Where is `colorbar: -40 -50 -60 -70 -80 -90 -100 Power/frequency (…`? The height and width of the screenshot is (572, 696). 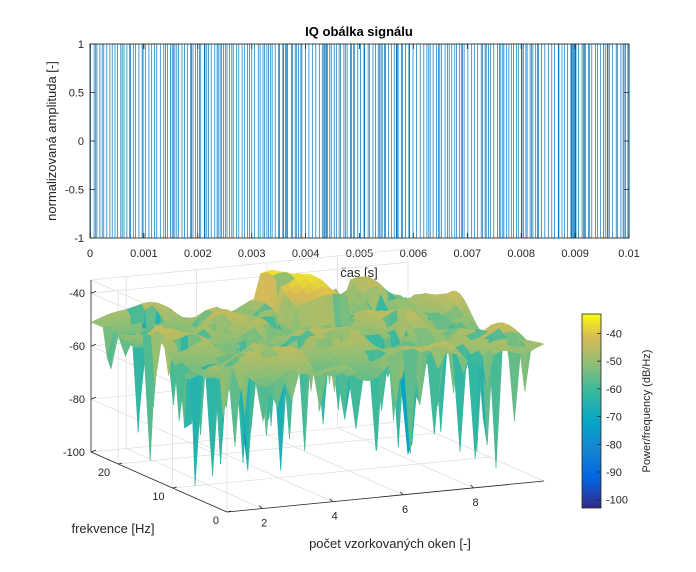 colorbar: -40 -50 -60 -70 -80 -90 -100 Power/frequency (… is located at coordinates (617, 411).